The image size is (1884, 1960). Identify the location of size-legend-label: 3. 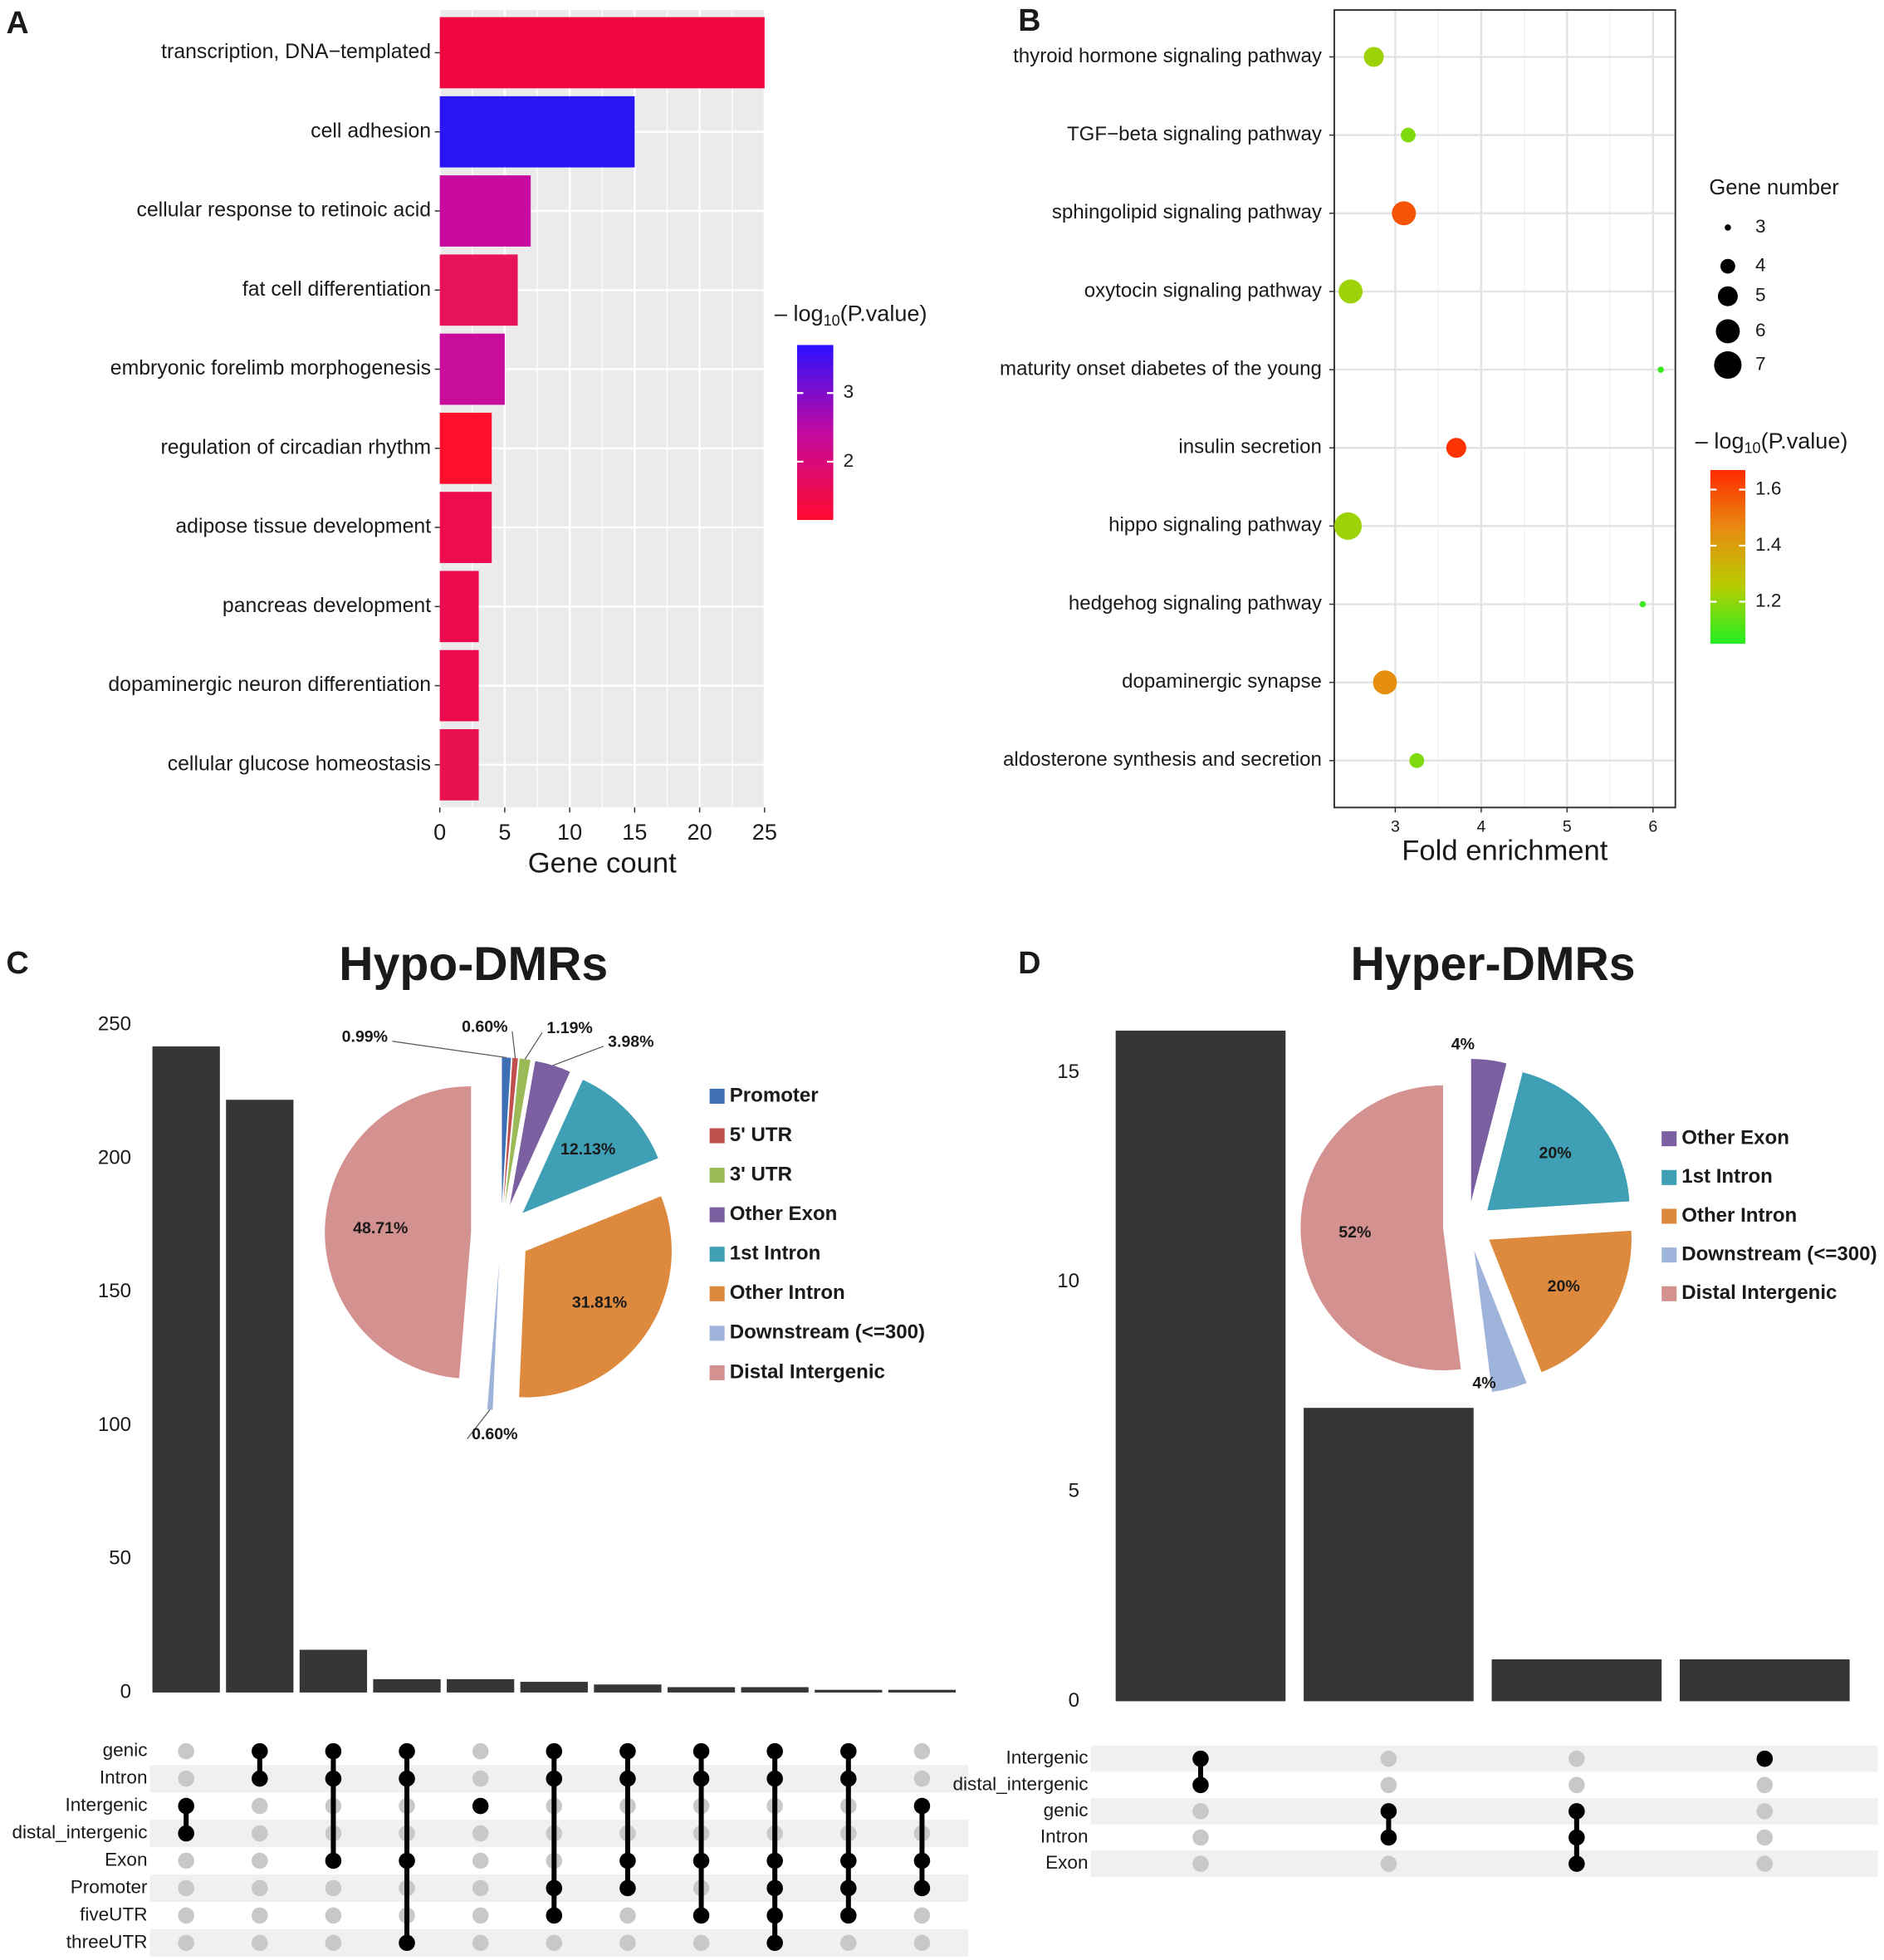
(1760, 226).